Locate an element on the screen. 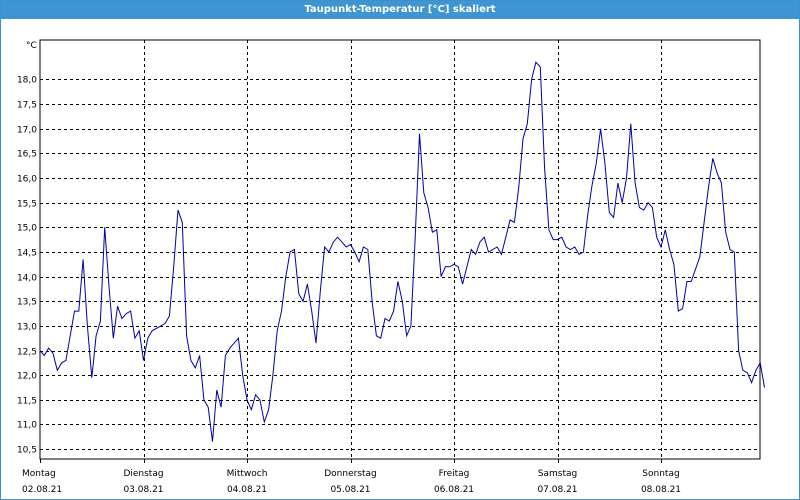  y-tick-label: 18,0 is located at coordinates (27, 81).